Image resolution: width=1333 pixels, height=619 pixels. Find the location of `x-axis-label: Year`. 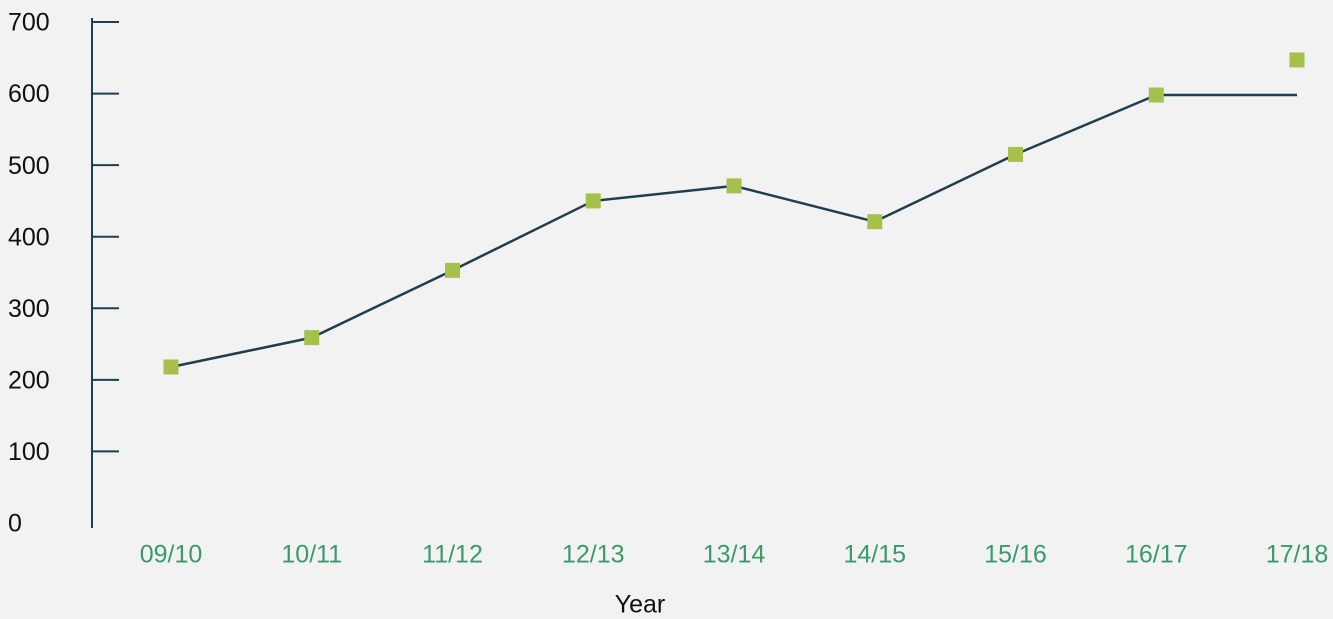

x-axis-label: Year is located at coordinates (640, 605).